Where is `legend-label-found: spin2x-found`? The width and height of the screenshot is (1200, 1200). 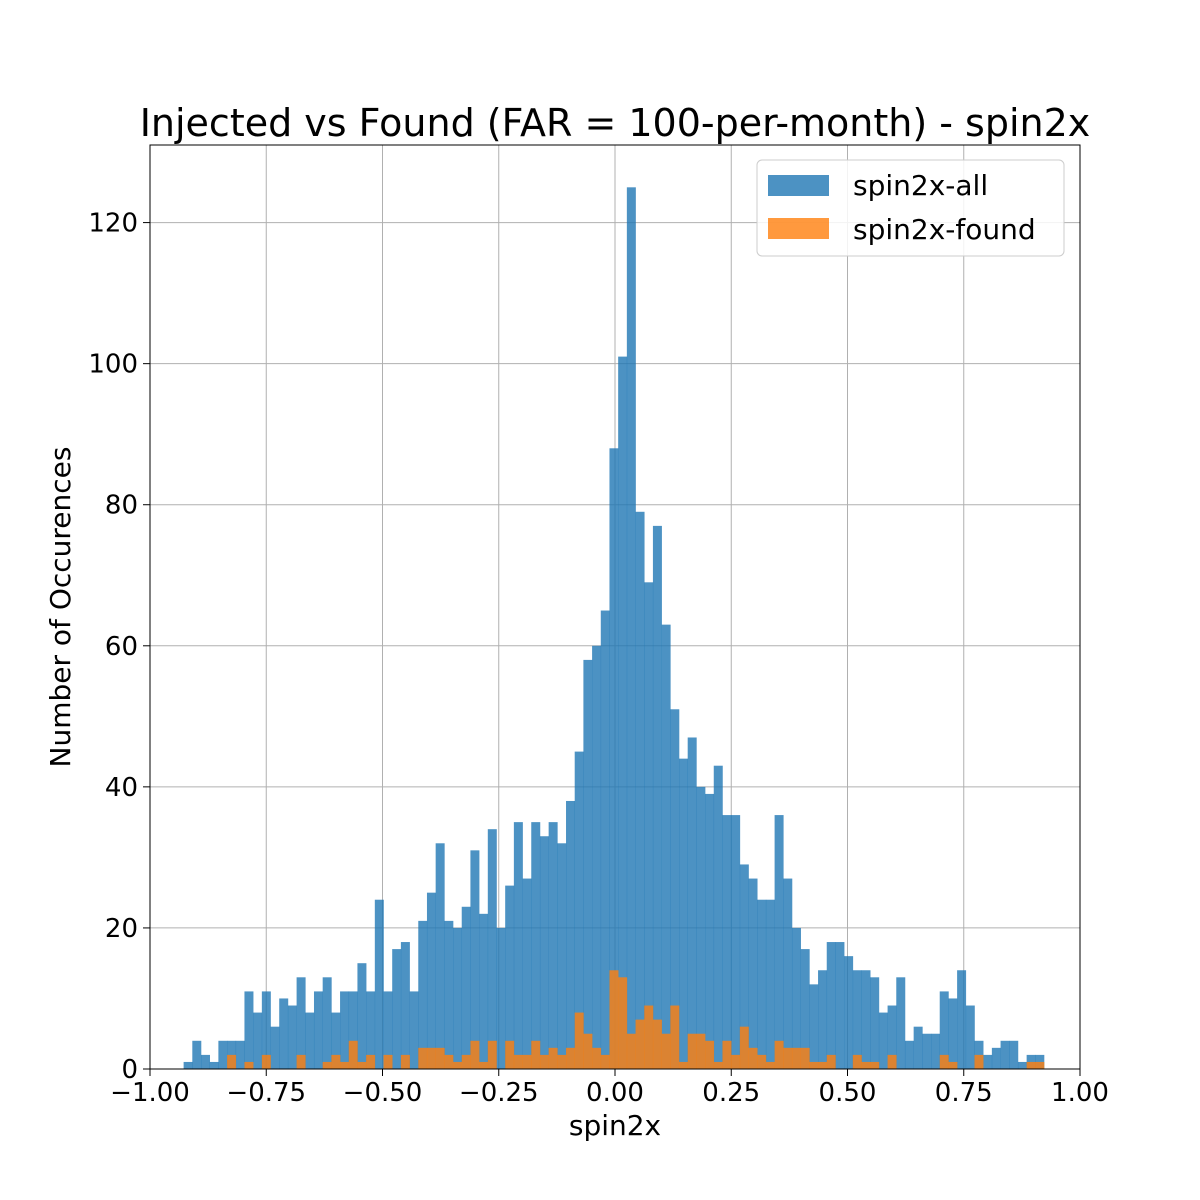 legend-label-found: spin2x-found is located at coordinates (944, 229).